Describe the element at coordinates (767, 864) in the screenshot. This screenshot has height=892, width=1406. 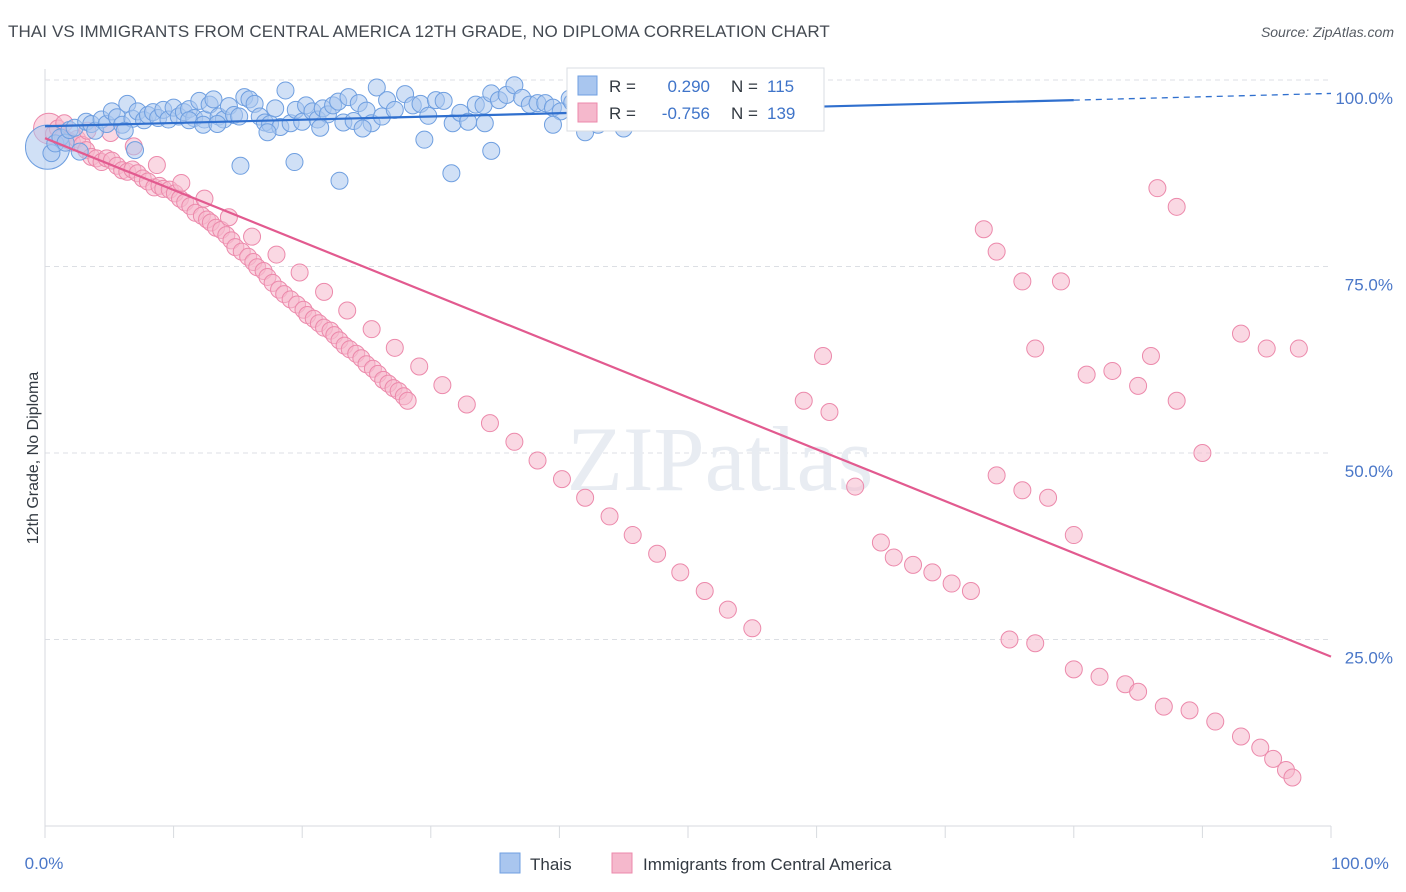
I see `legend-label-immigrants: Immigrants from Central America` at that location.